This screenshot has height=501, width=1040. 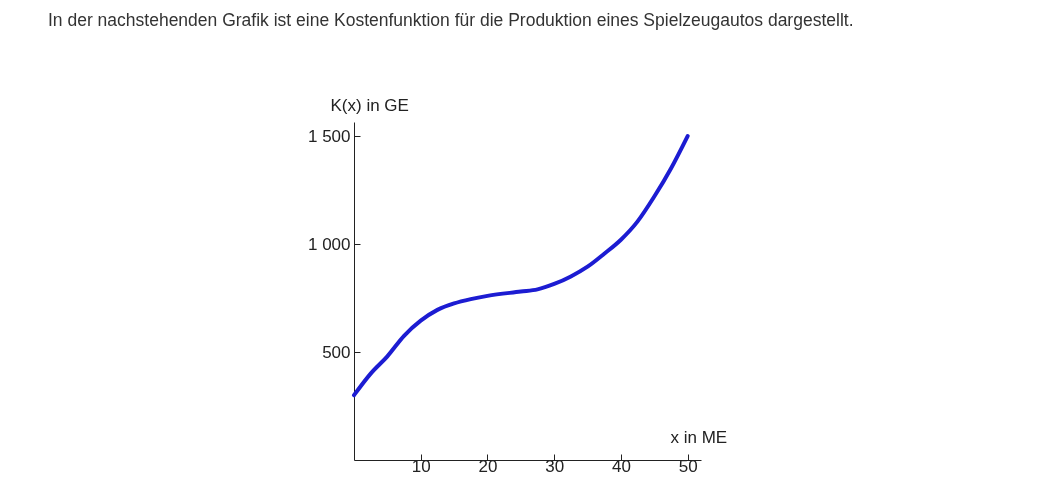 I want to click on y-axis-title: K(x) in GE, so click(x=369, y=105).